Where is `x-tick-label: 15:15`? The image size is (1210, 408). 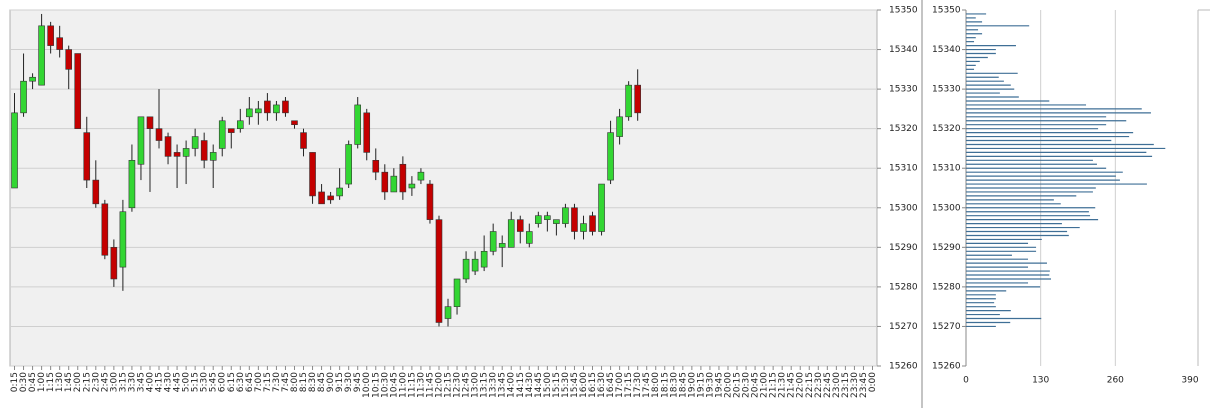
x-tick-label: 15:15 is located at coordinates (557, 385).